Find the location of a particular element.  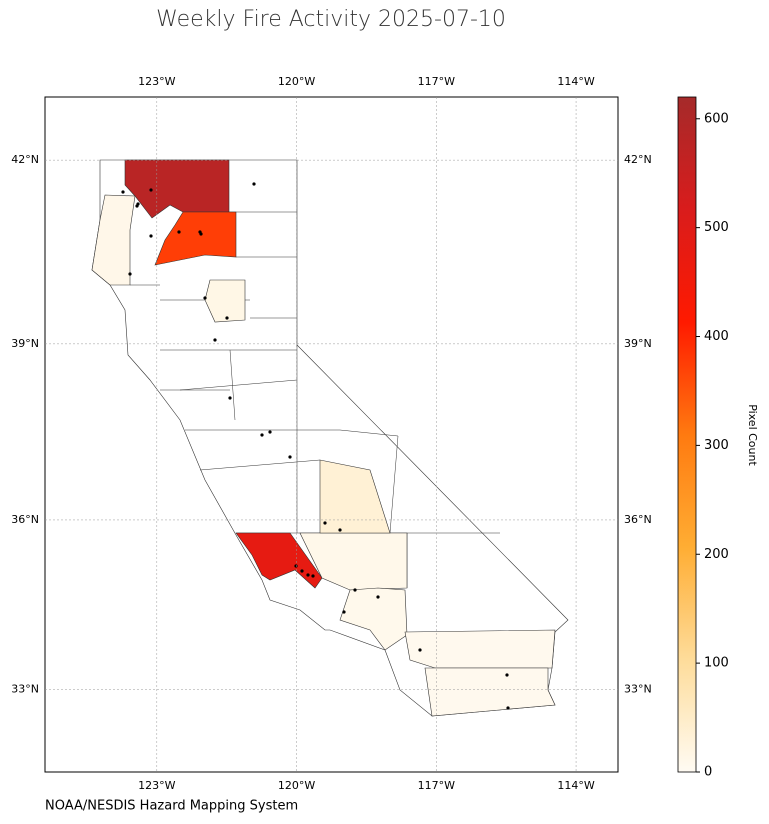

colorbar-tick-label: 600 is located at coordinates (716, 118).